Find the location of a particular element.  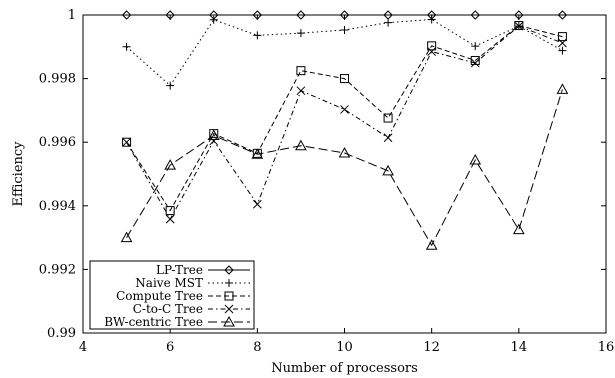

y-tick-label: 1 is located at coordinates (72, 15).